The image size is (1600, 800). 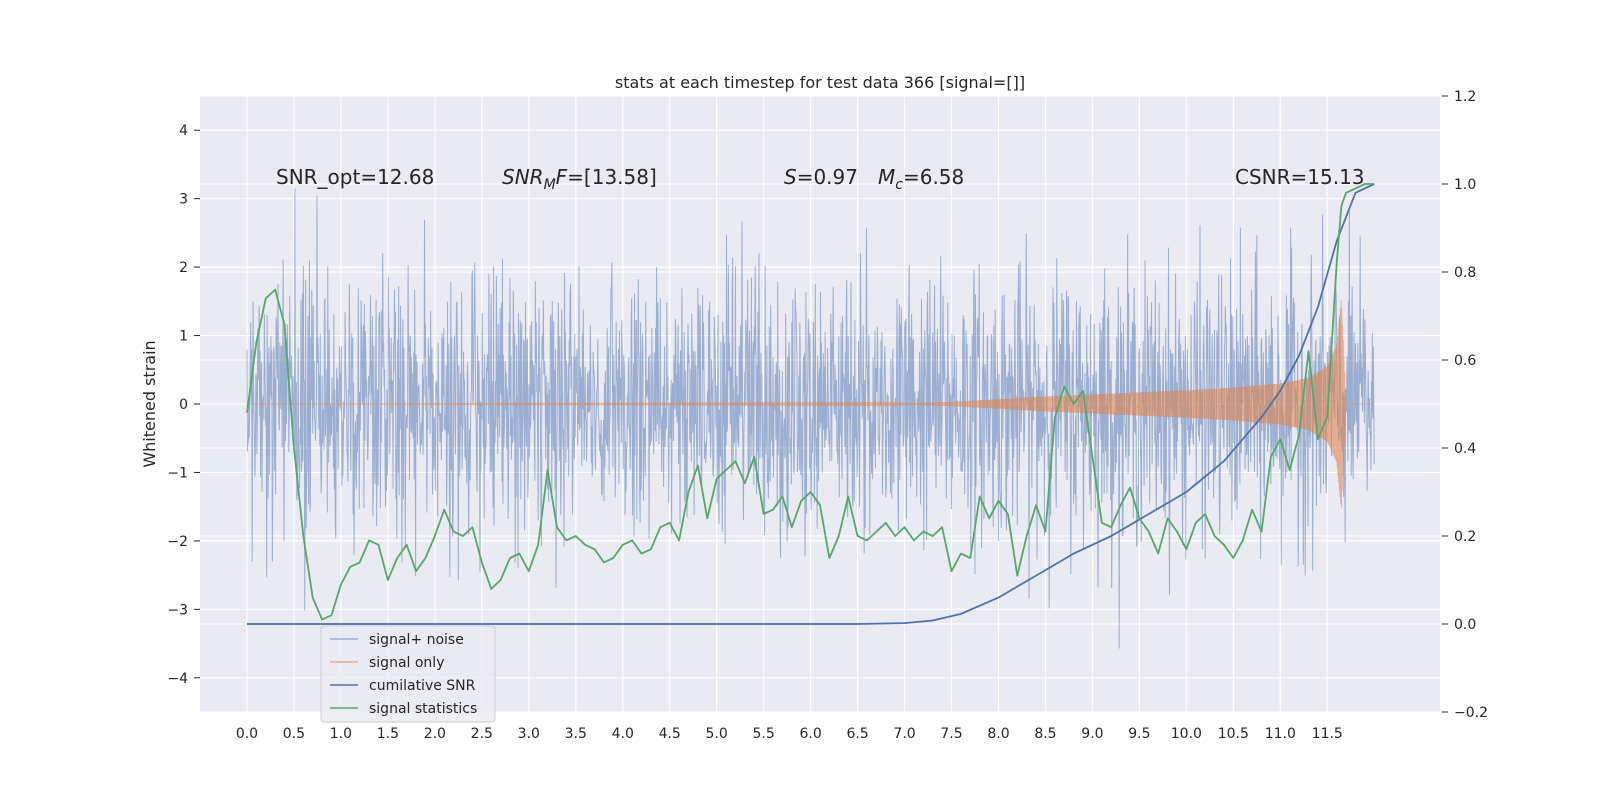 What do you see at coordinates (717, 734) in the screenshot?
I see `x-tick-label: 5.0` at bounding box center [717, 734].